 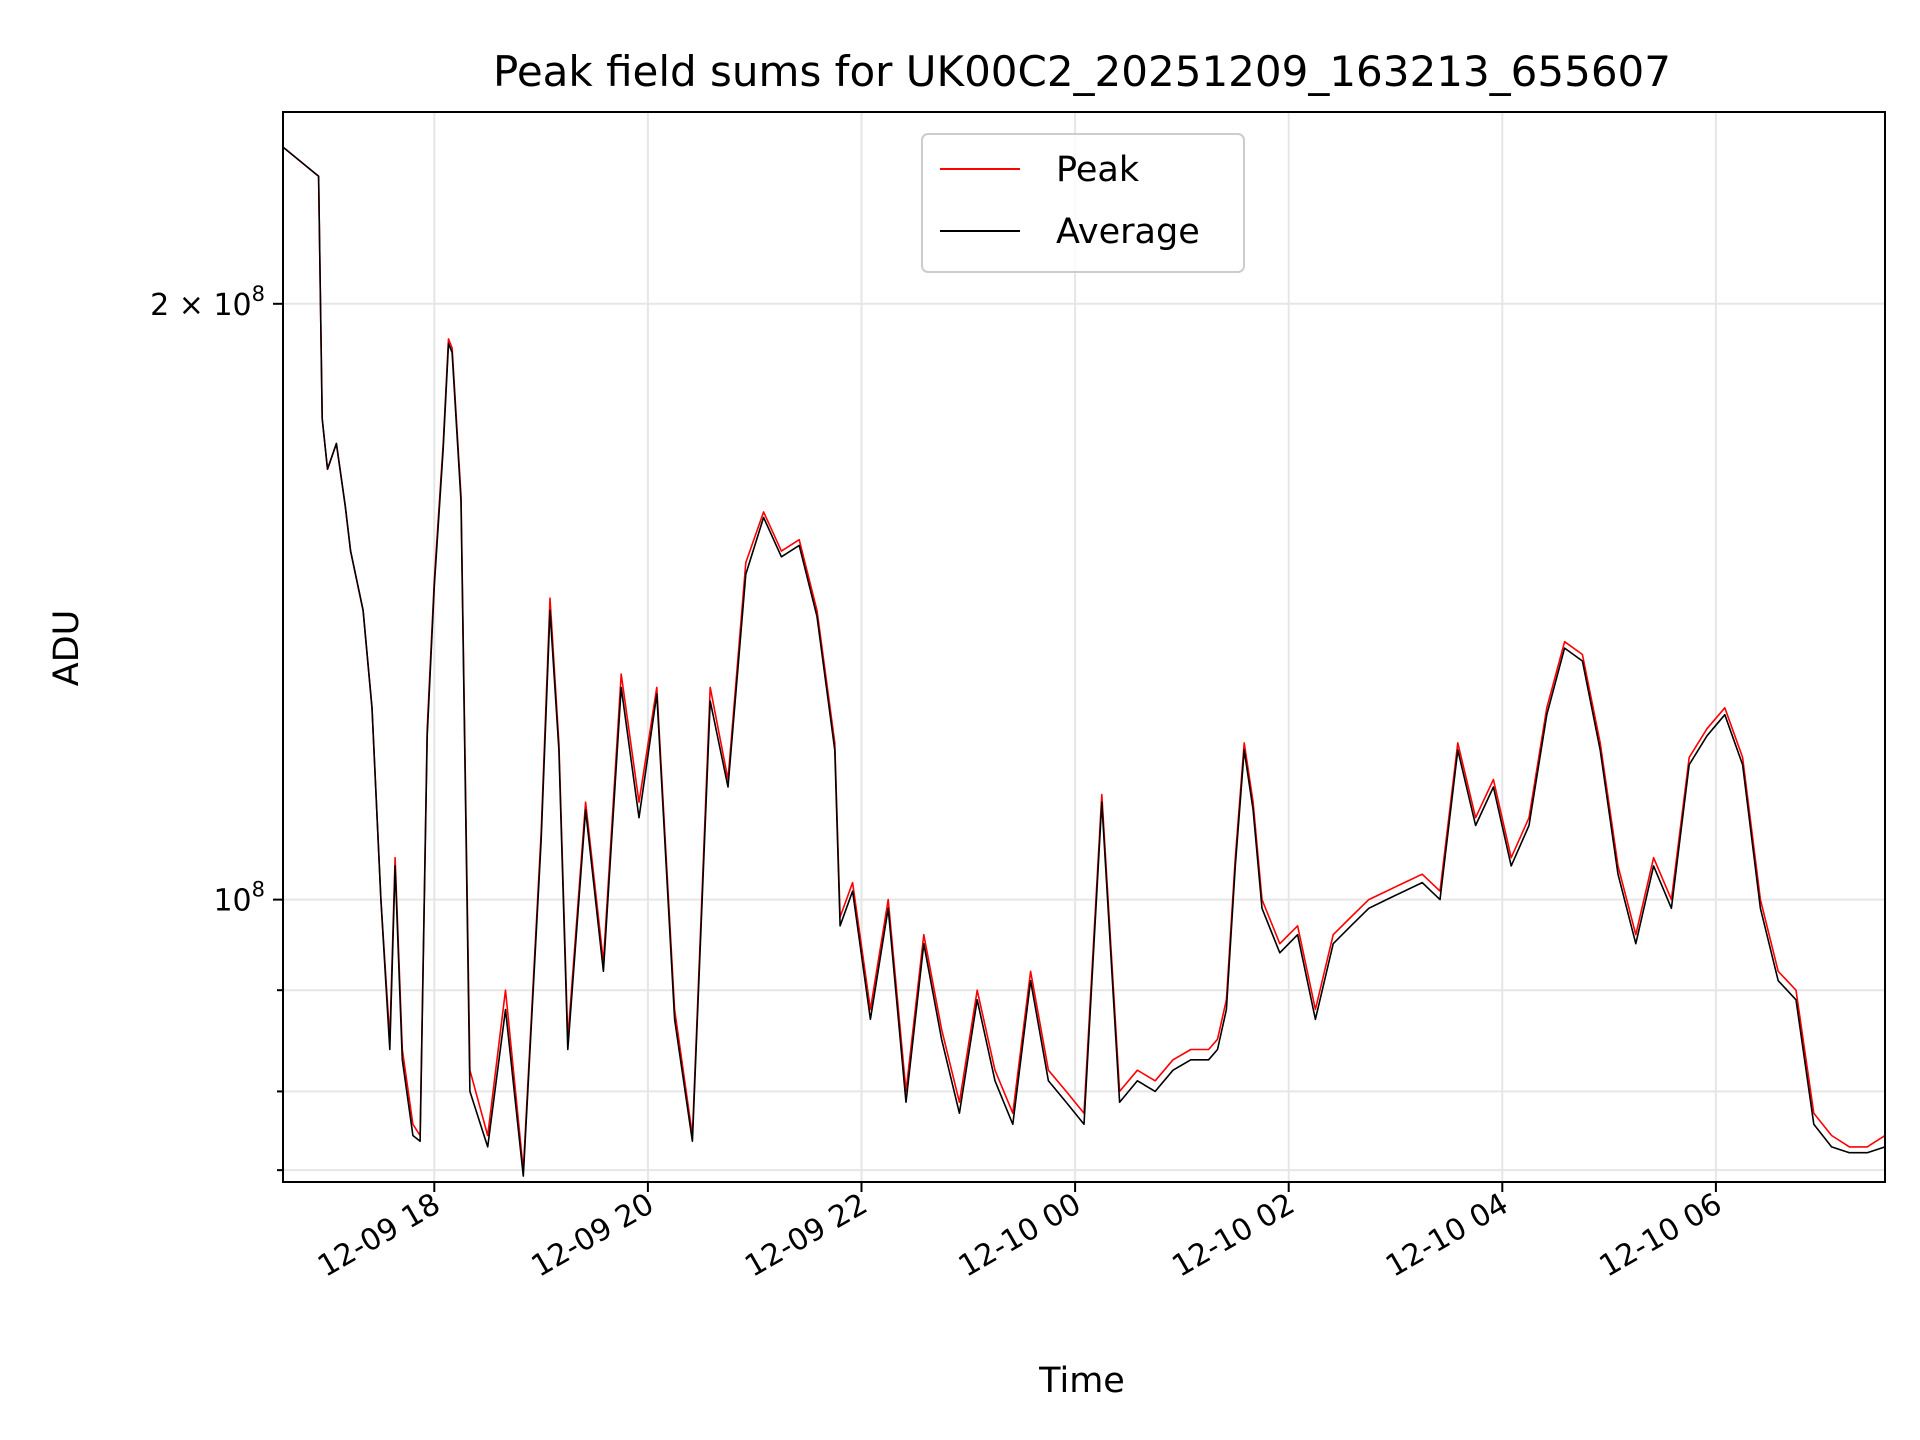 What do you see at coordinates (207, 302) in the screenshot?
I see `y-tick-label: 2 × 108` at bounding box center [207, 302].